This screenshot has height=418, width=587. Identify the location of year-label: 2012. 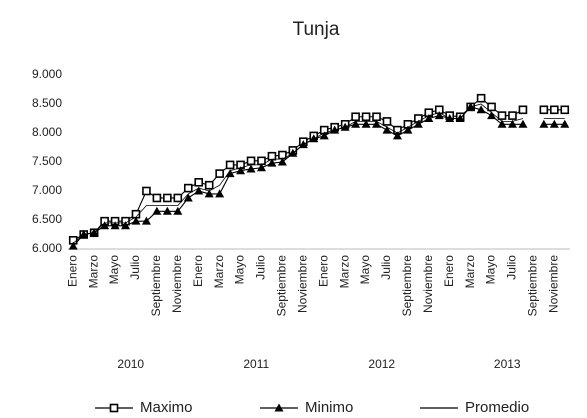
(381, 364).